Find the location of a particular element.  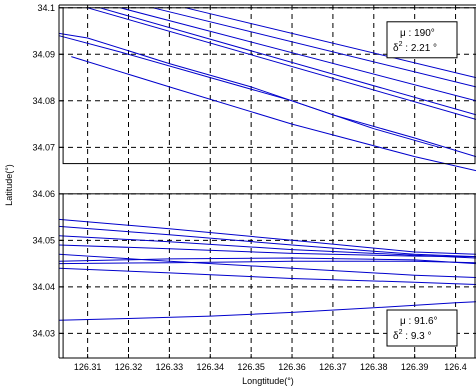

x-tick-label: 126.4 is located at coordinates (455, 367).